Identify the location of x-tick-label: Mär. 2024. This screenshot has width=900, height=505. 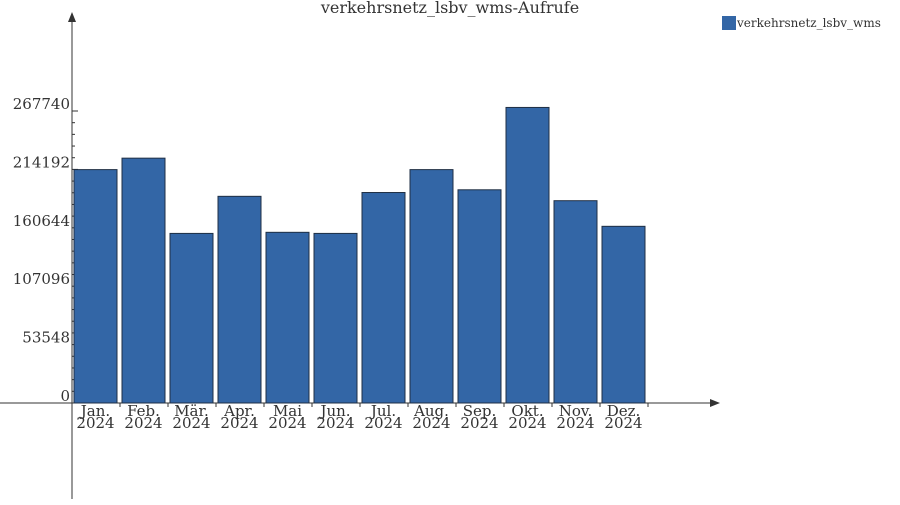
(191, 417).